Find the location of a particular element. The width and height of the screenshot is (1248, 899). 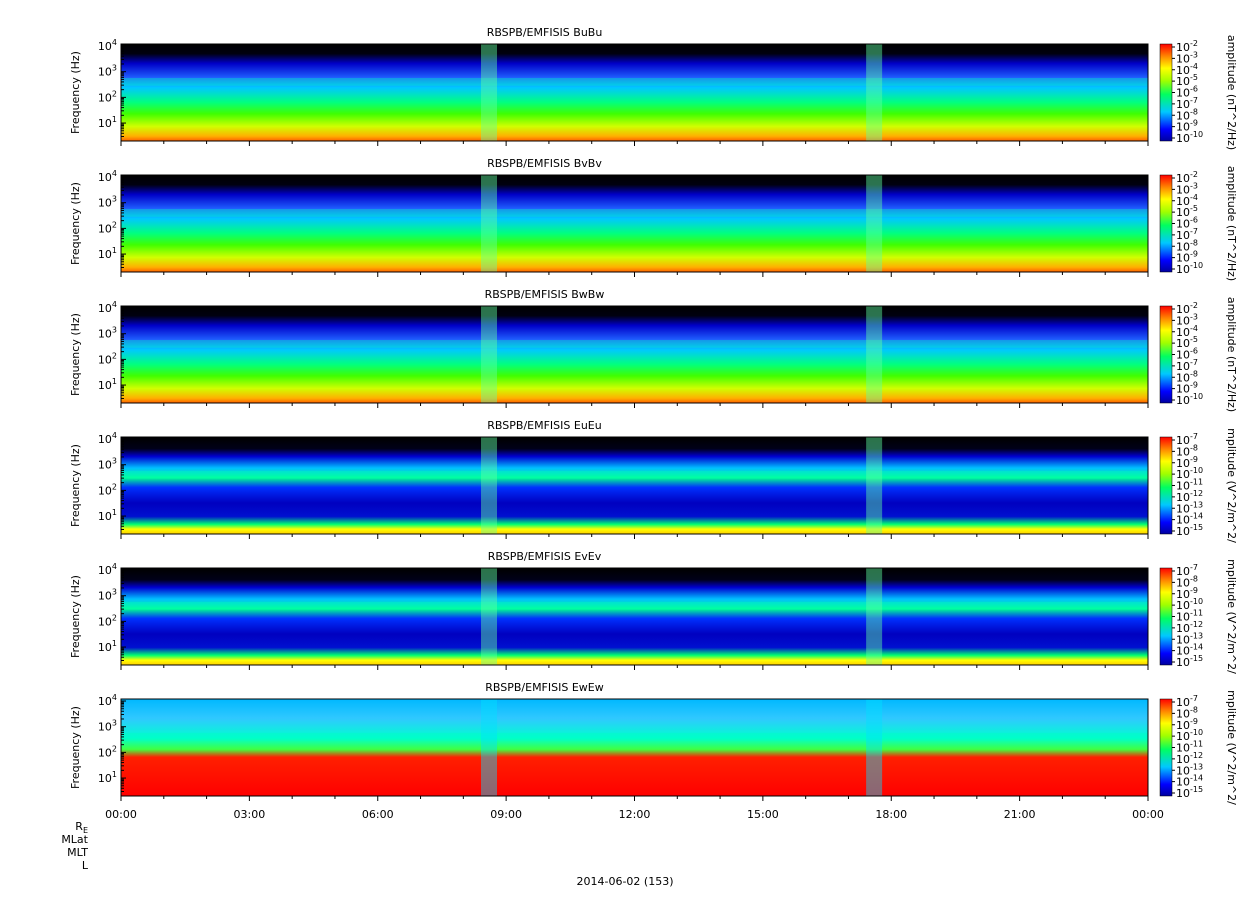

ephemeris-label-mlat: MLat is located at coordinates (74, 839).